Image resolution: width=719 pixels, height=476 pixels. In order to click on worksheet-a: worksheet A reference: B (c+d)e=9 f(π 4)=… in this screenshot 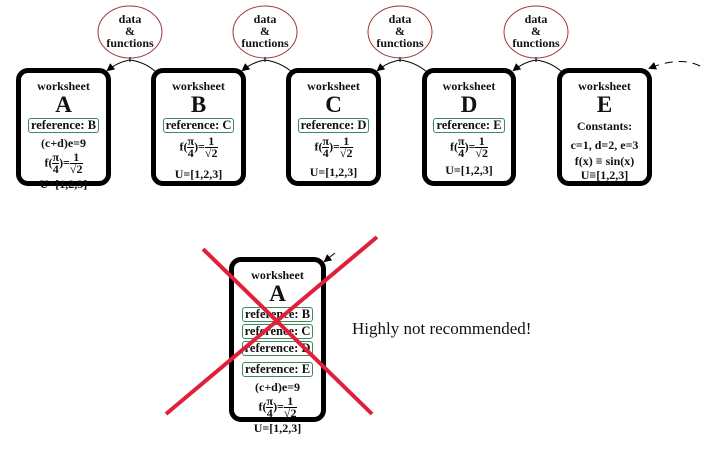, I will do `click(63, 129)`.